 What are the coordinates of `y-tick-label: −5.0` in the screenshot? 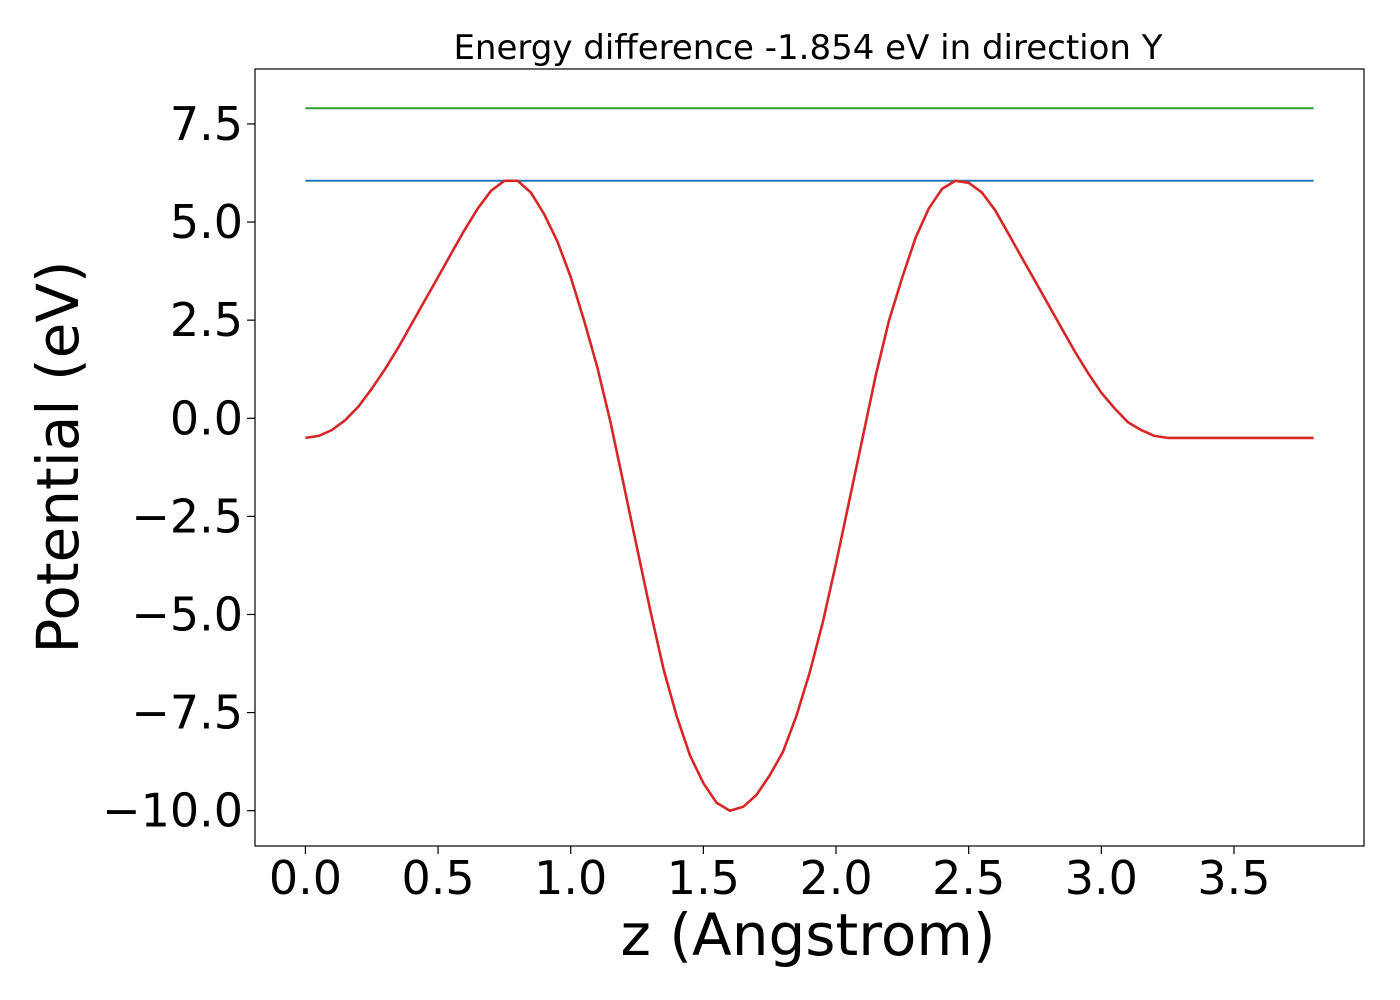 It's located at (187, 614).